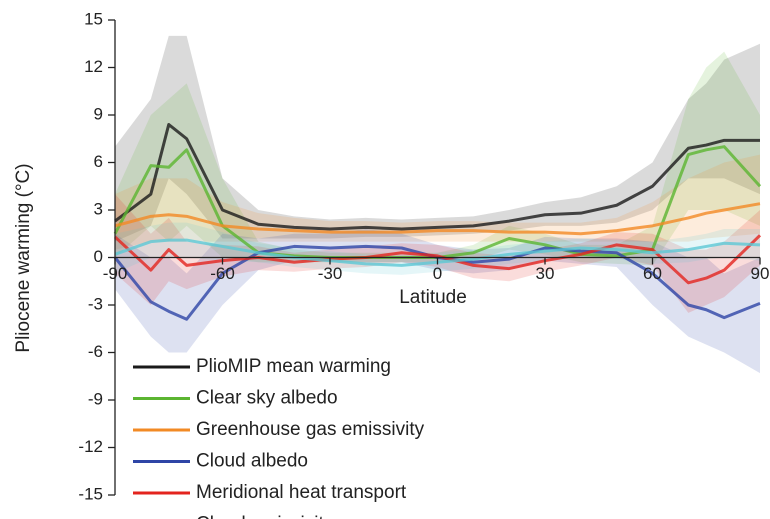 Image resolution: width=770 pixels, height=519 pixels. I want to click on y-axis-label: Pliocene warming (°C), so click(23, 257).